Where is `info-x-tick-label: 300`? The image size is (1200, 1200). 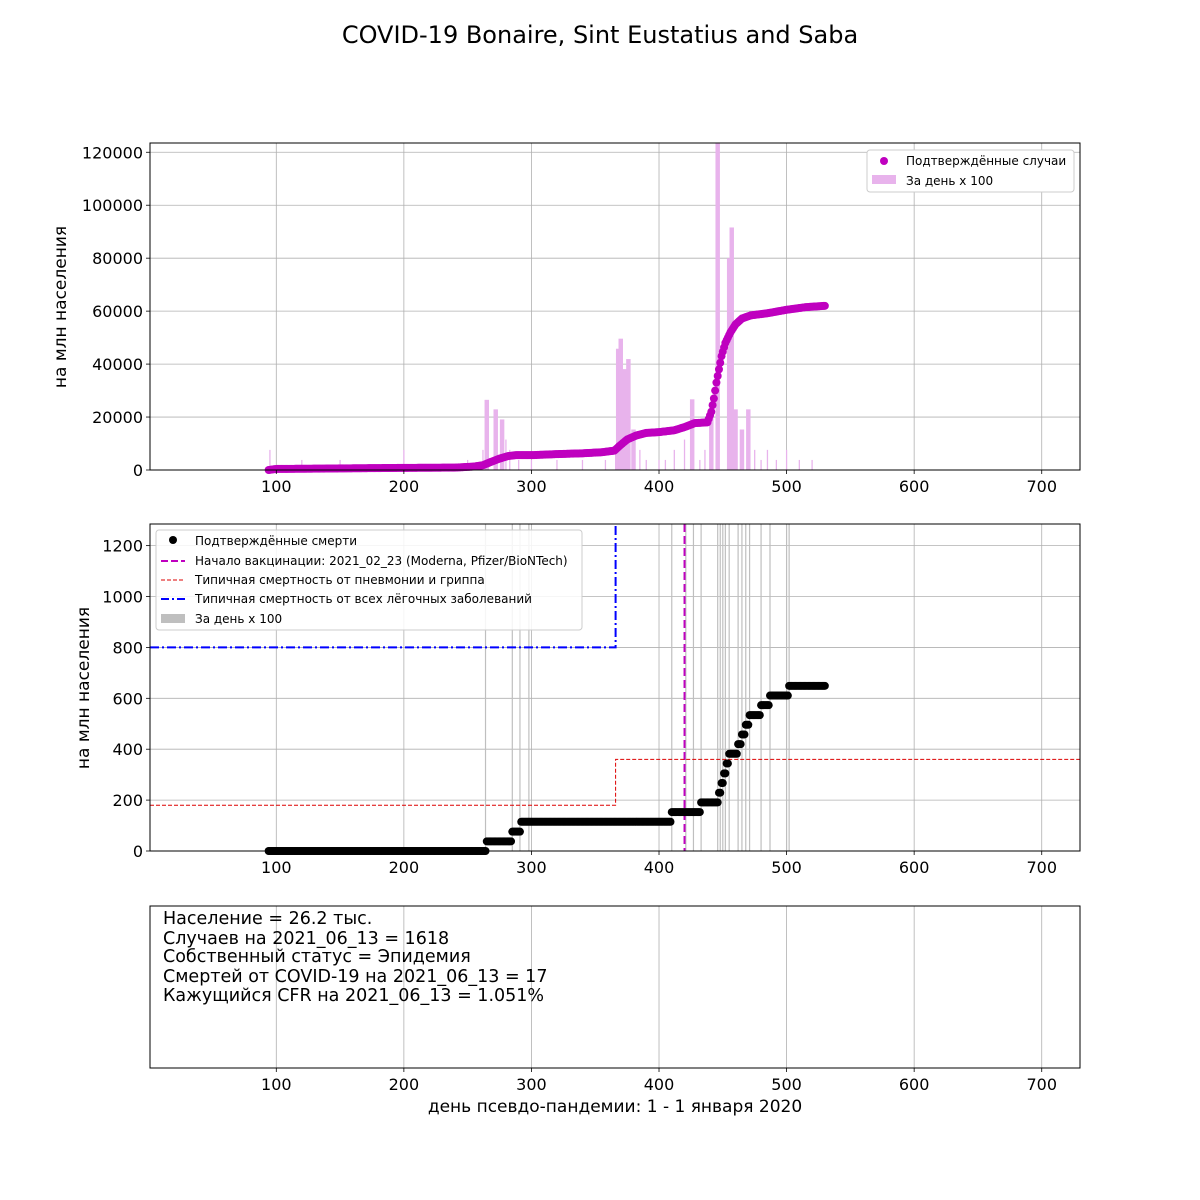 info-x-tick-label: 300 is located at coordinates (531, 1084).